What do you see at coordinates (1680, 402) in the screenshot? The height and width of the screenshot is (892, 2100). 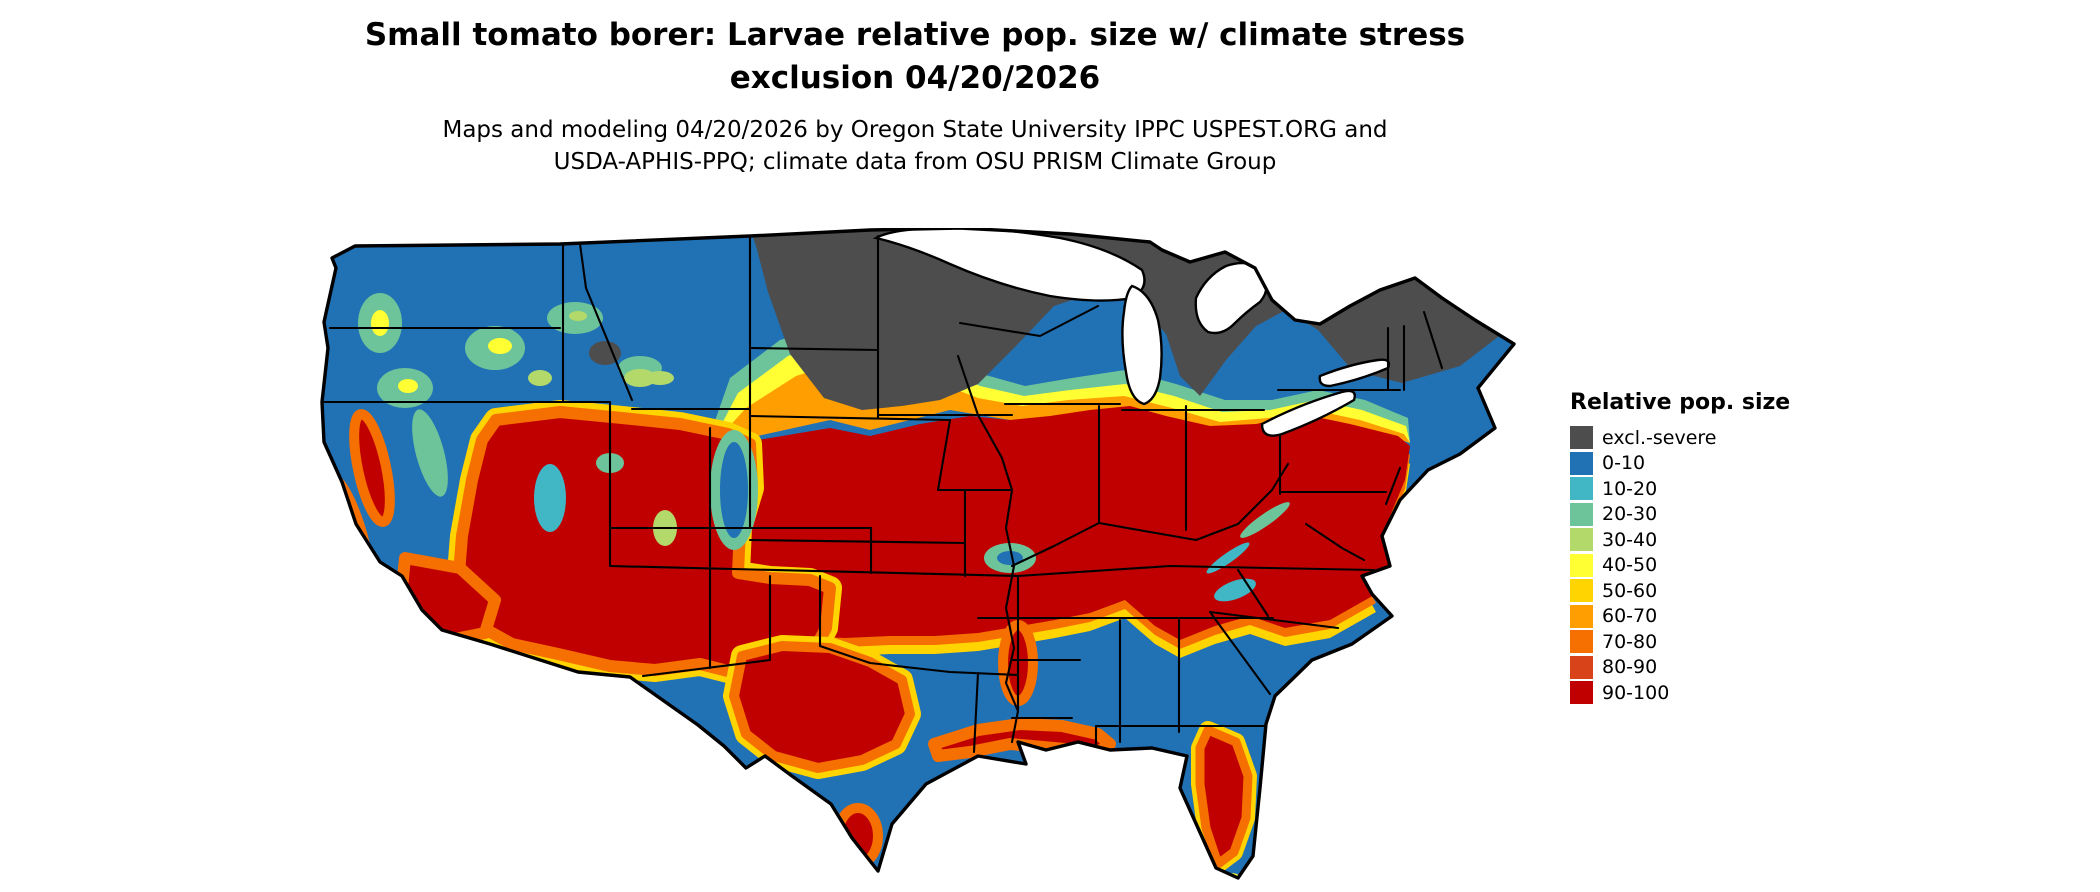 I see `legend-title: Relative pop. size` at bounding box center [1680, 402].